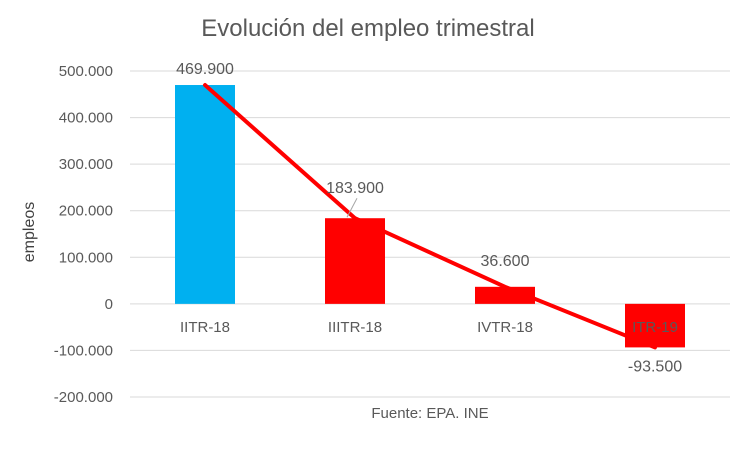 This screenshot has height=449, width=743. I want to click on y-tick-label: 400.000, so click(86, 118).